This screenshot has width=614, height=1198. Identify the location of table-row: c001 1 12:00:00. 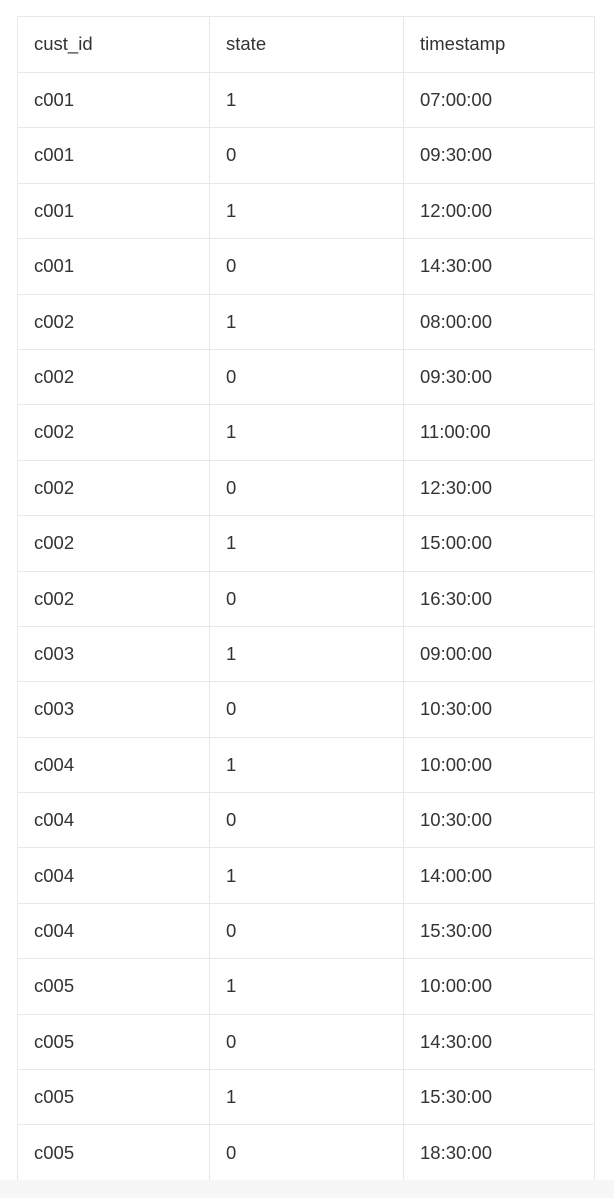
(306, 211).